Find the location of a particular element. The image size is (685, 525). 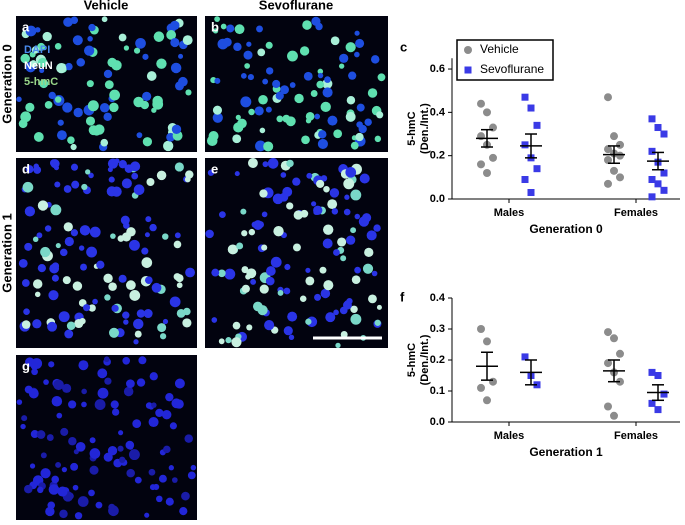

legend-label: Sevoflurane is located at coordinates (512, 69).